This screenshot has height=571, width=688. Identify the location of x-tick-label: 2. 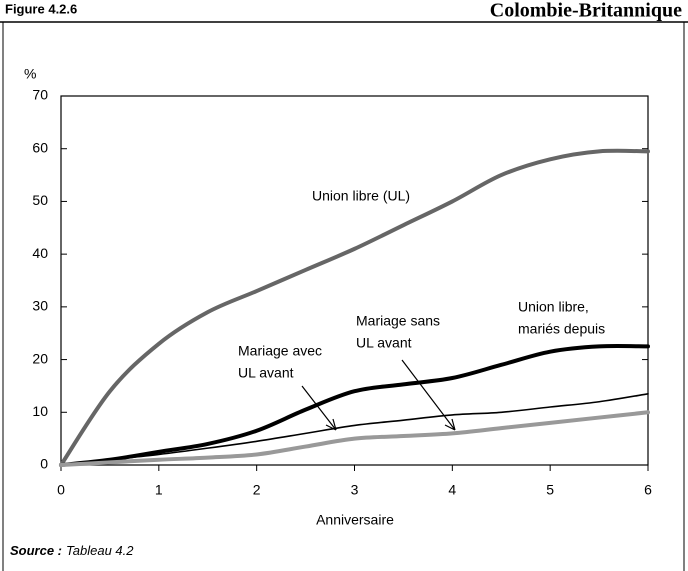
(257, 490).